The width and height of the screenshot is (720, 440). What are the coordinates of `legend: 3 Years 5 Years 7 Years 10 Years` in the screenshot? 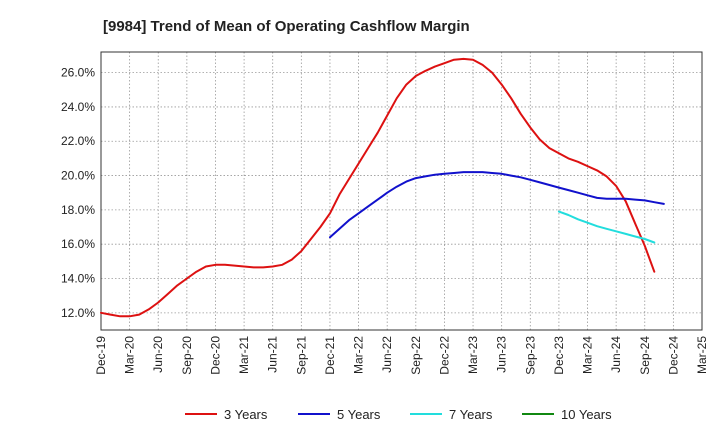 It's located at (398, 414).